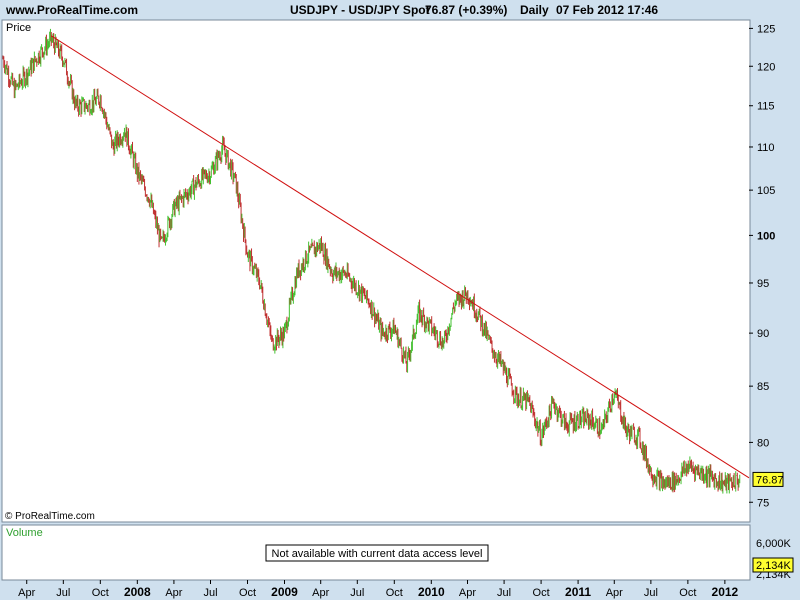  I want to click on last-price-marker: 76.87, so click(768, 479).